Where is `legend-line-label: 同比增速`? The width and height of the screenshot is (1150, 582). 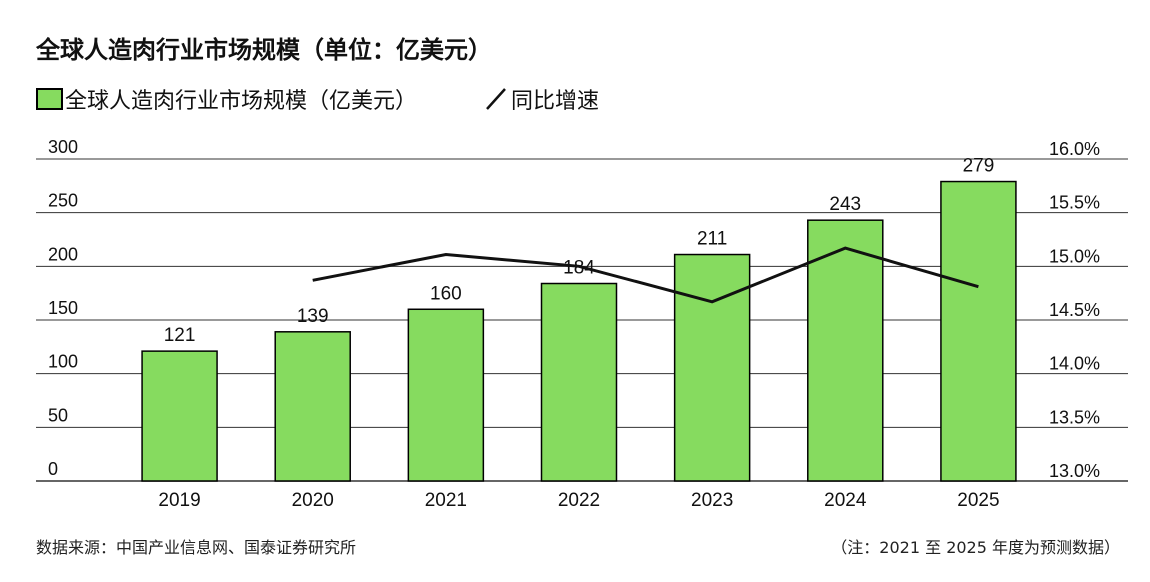 legend-line-label: 同比增速 is located at coordinates (555, 101).